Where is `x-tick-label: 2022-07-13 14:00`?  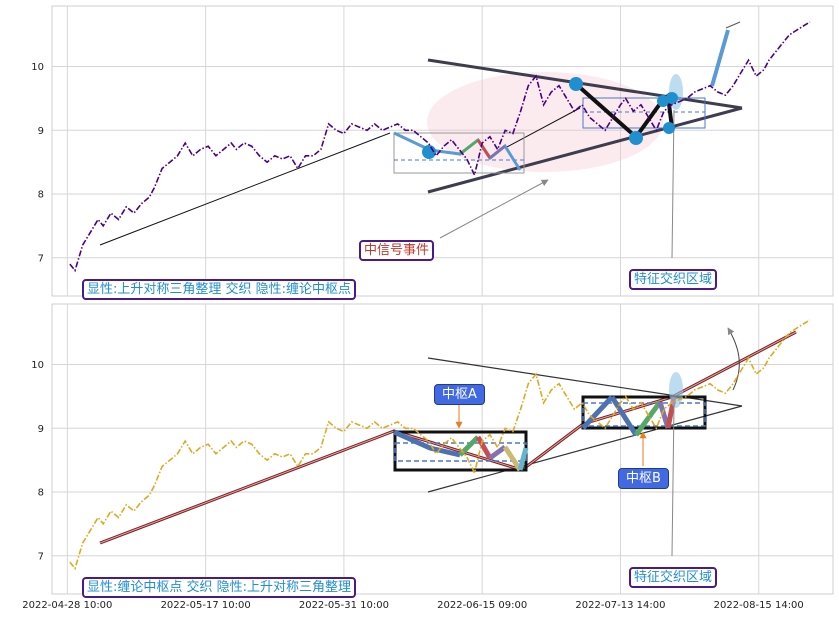
x-tick-label: 2022-07-13 14:00 is located at coordinates (620, 605).